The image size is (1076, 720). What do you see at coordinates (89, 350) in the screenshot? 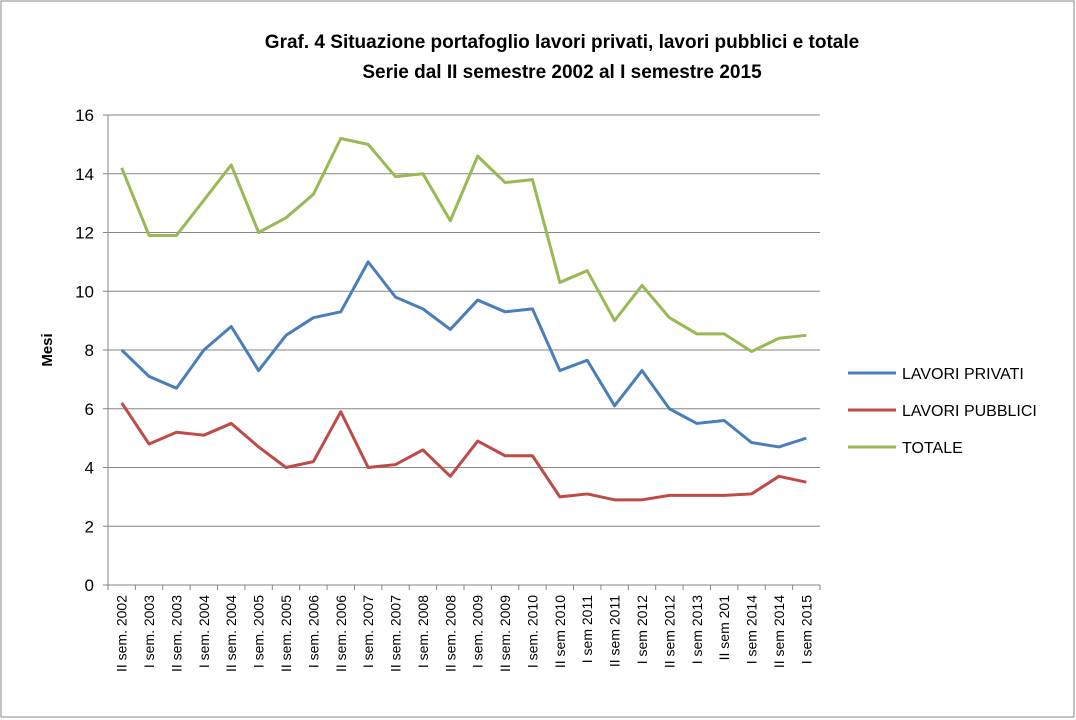
I see `y-tick-label: 8` at bounding box center [89, 350].